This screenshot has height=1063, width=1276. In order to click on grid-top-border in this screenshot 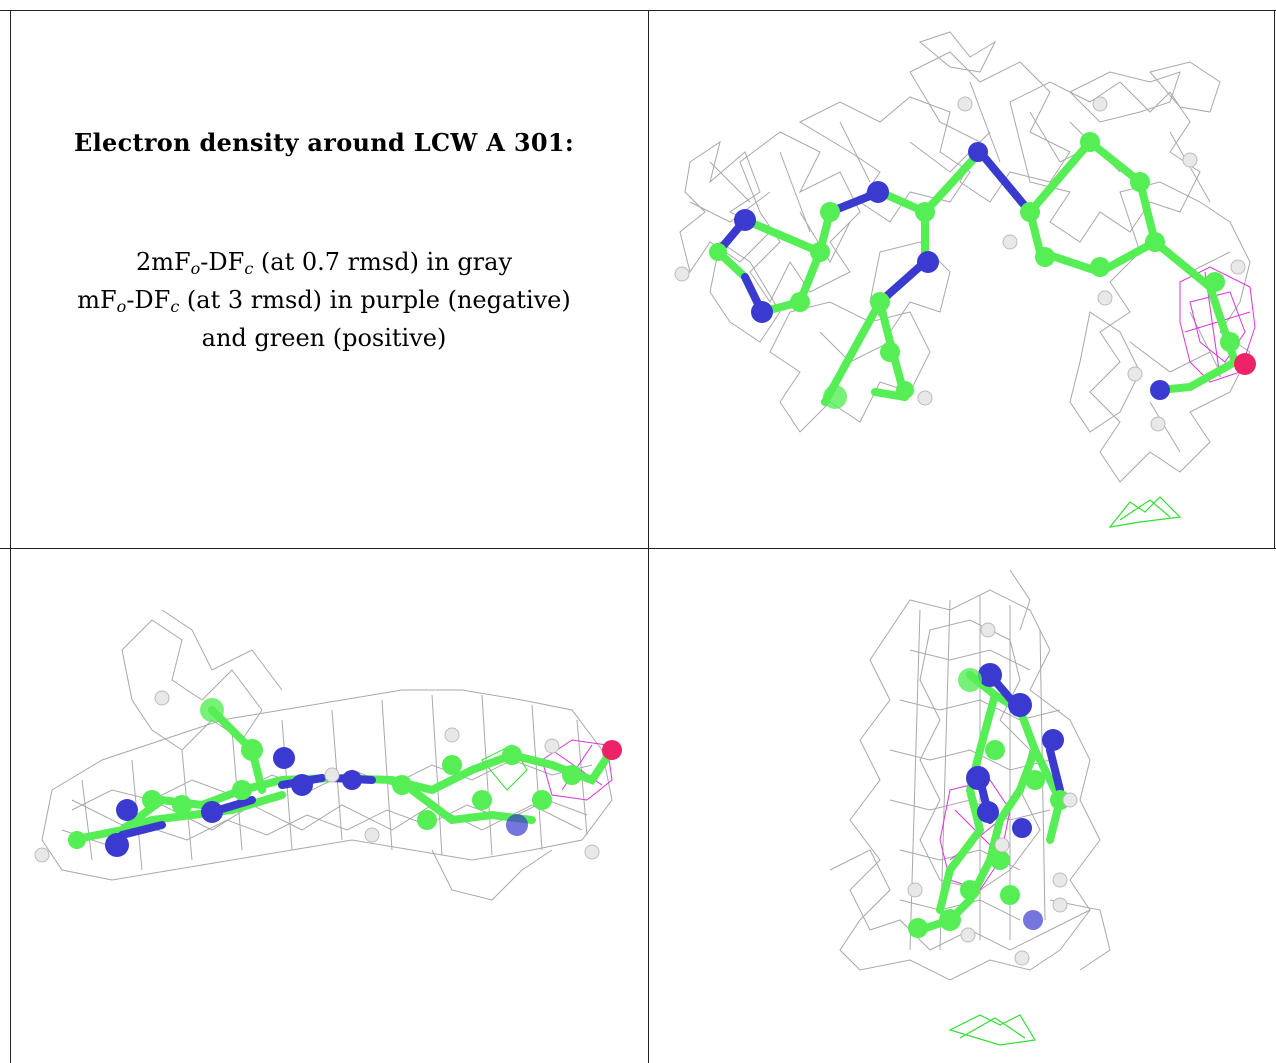, I will do `click(638, 10)`.